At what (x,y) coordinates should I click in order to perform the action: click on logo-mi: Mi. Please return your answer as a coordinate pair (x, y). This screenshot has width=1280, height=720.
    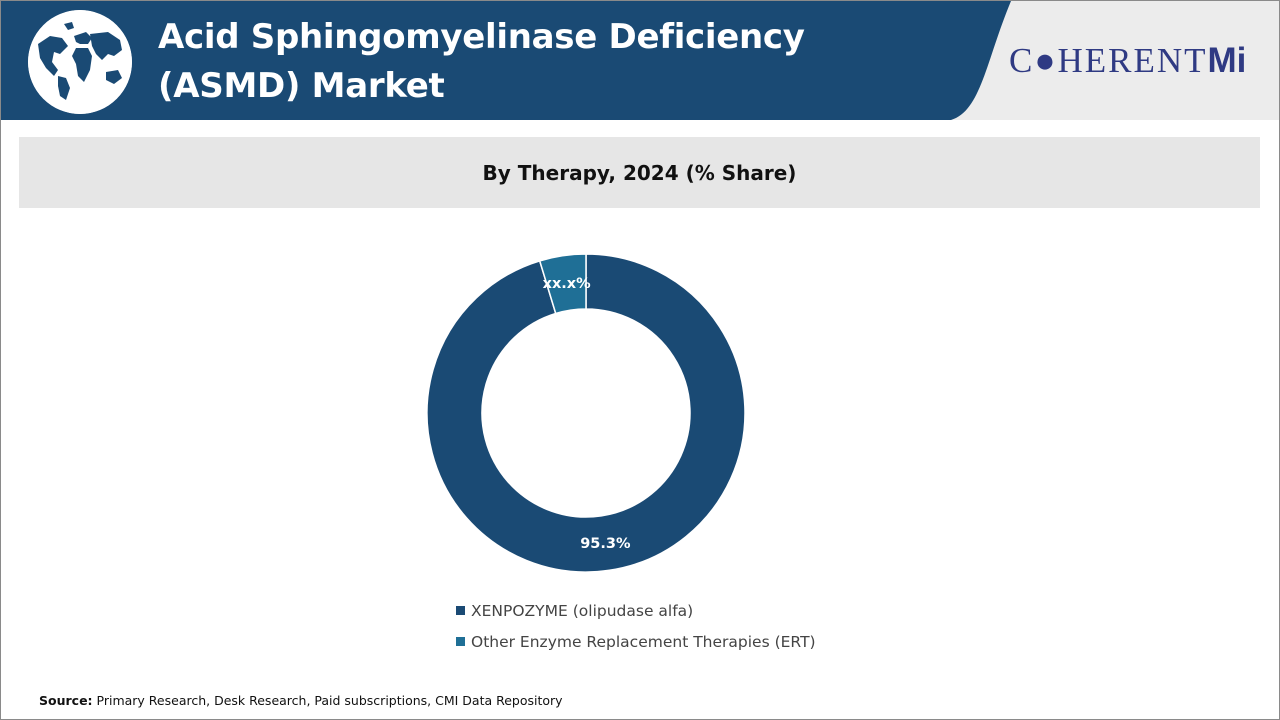
    Looking at the image, I should click on (1227, 60).